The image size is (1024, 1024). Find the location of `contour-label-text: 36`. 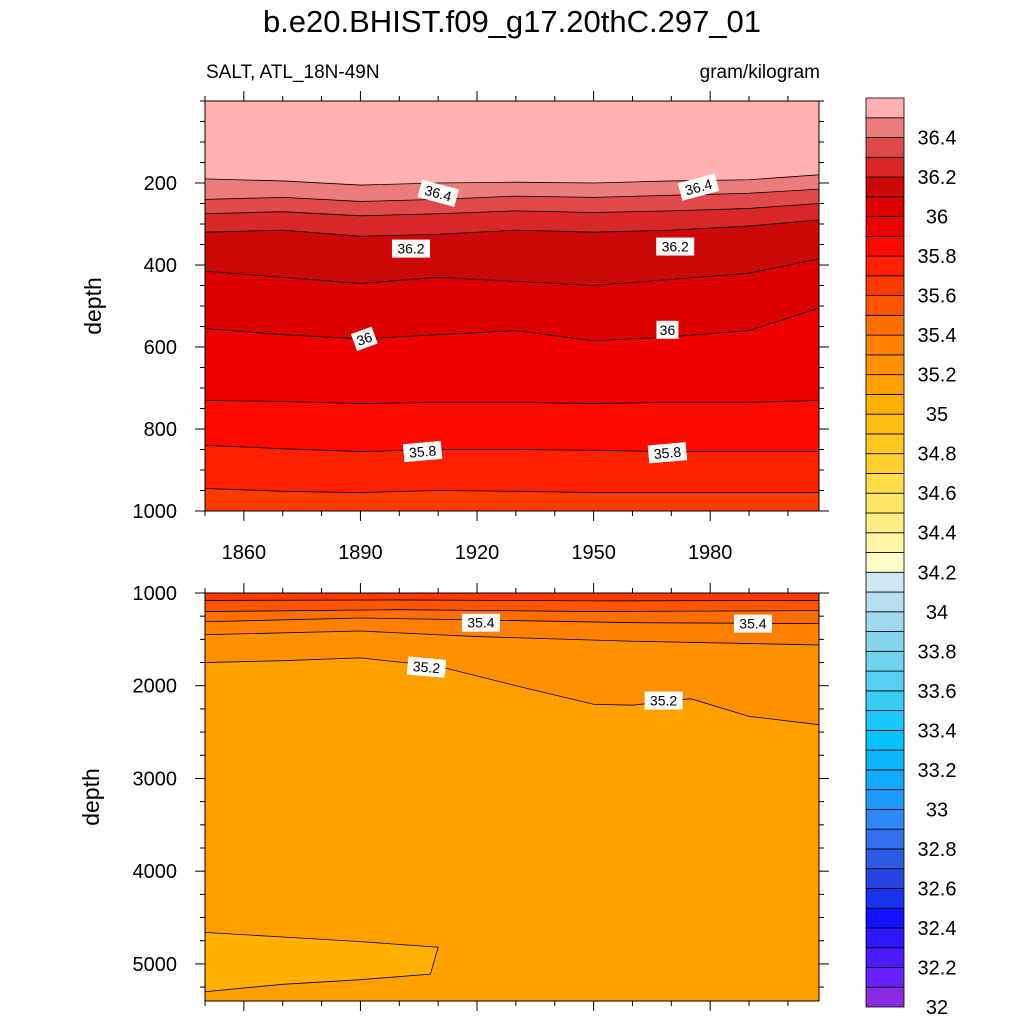

contour-label-text: 36 is located at coordinates (668, 330).